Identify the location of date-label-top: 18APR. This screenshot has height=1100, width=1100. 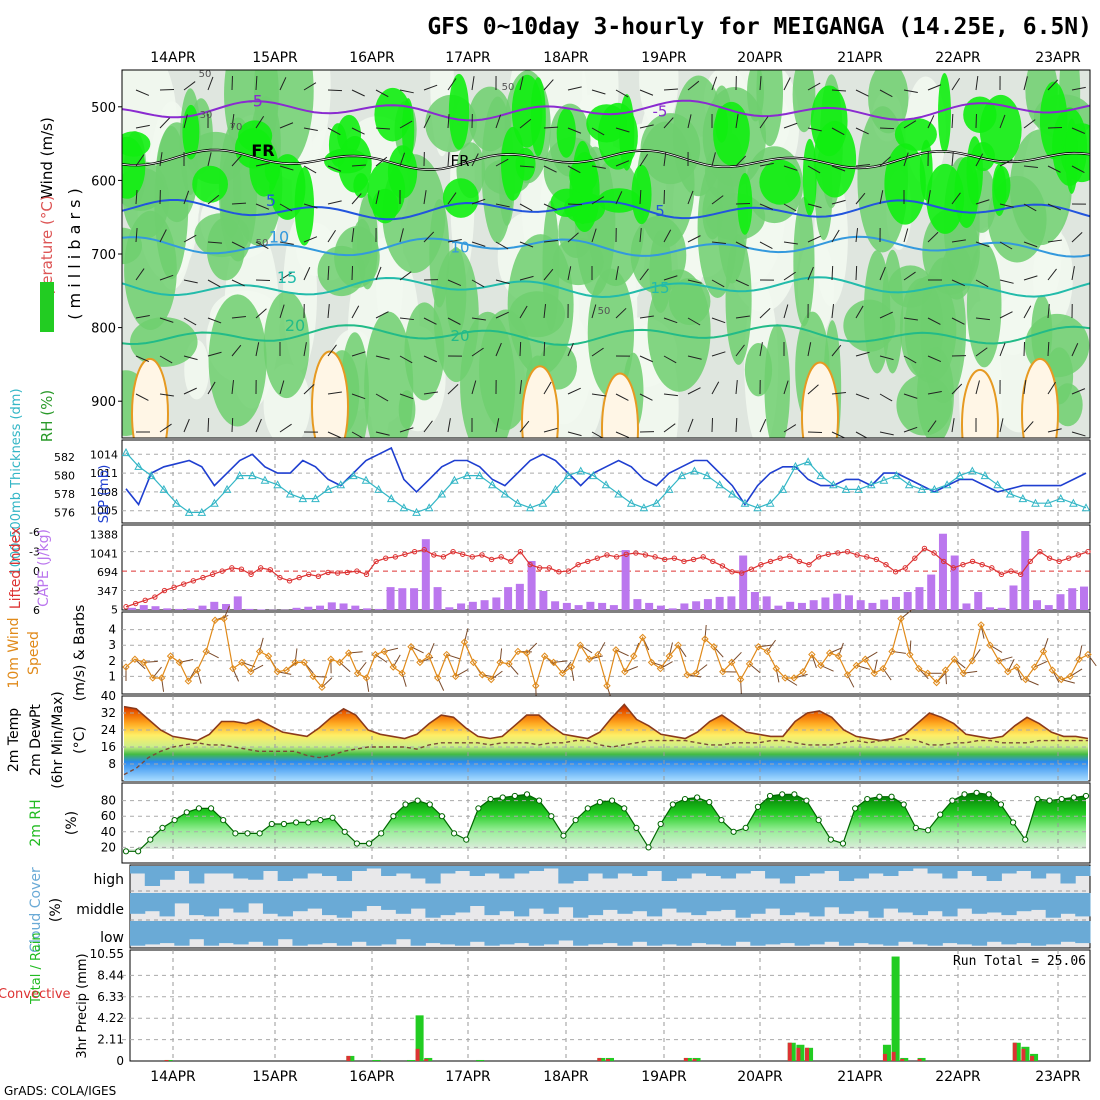
(566, 58).